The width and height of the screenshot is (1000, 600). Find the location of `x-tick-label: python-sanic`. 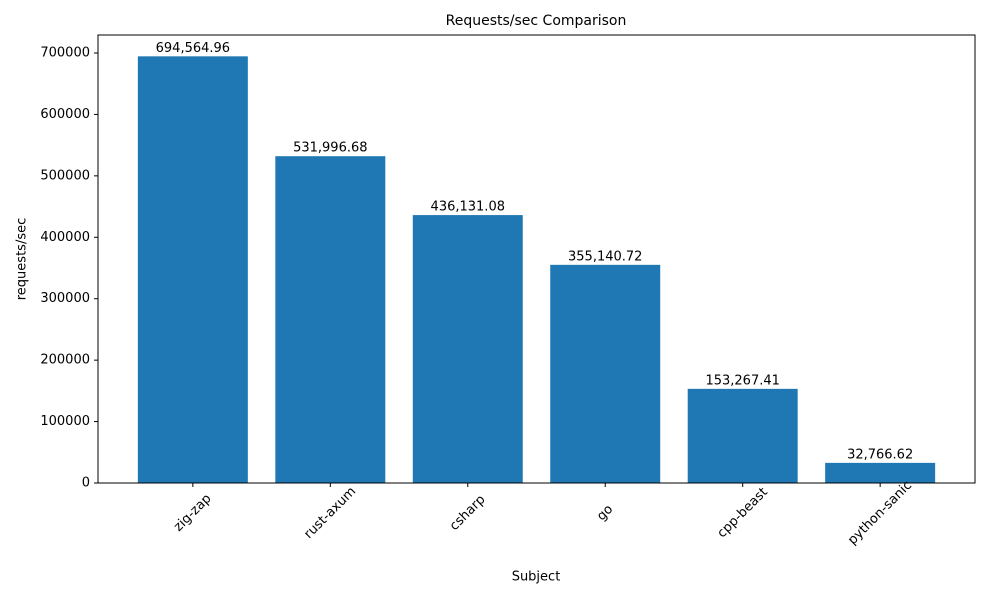

x-tick-label: python-sanic is located at coordinates (880, 513).